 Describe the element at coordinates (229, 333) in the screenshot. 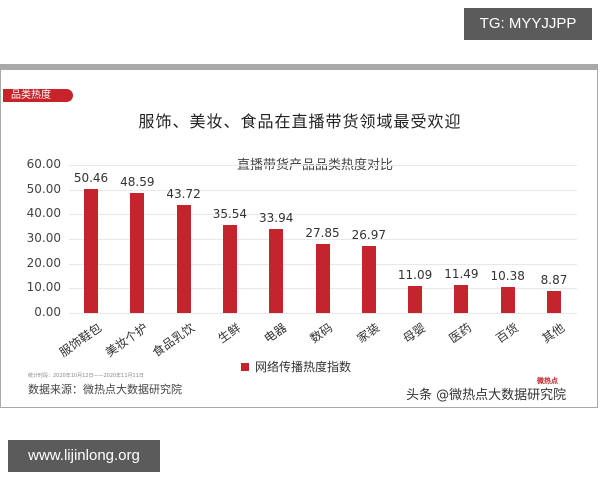

I see `x-tick-label: 生鲜` at that location.